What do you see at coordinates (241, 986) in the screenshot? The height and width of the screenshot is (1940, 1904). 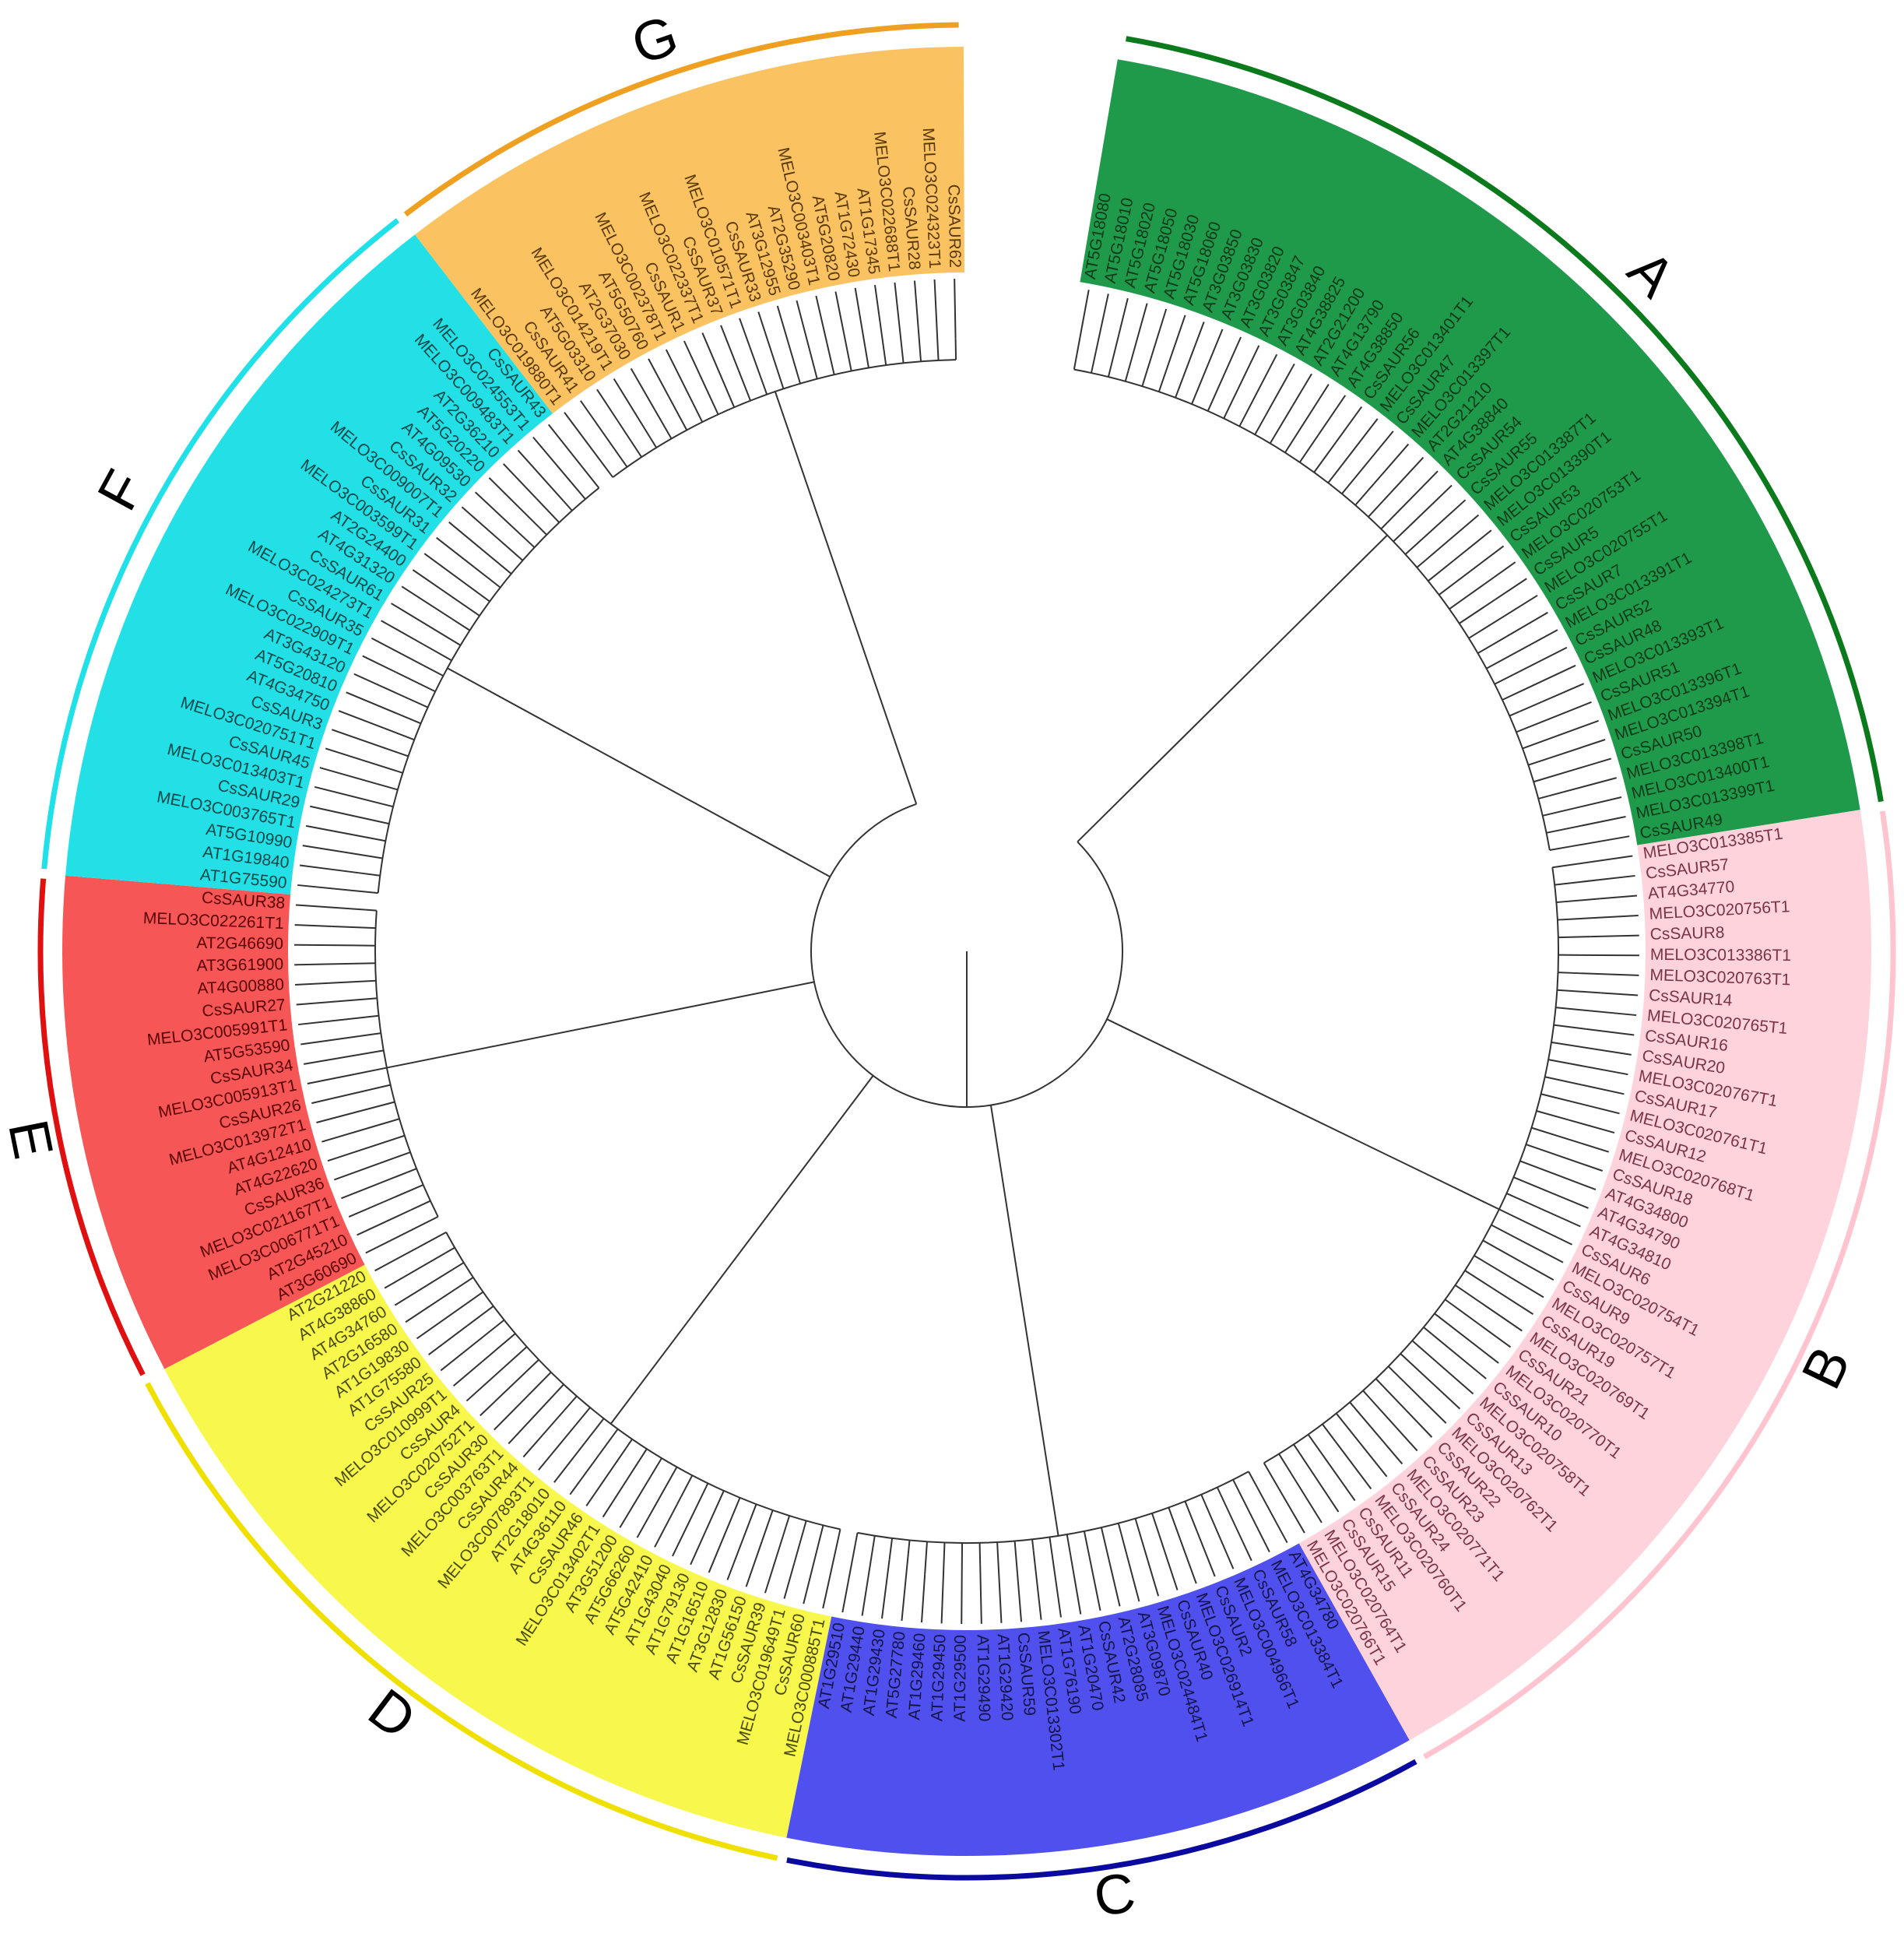 I see `leaf-label: AT4G00880` at bounding box center [241, 986].